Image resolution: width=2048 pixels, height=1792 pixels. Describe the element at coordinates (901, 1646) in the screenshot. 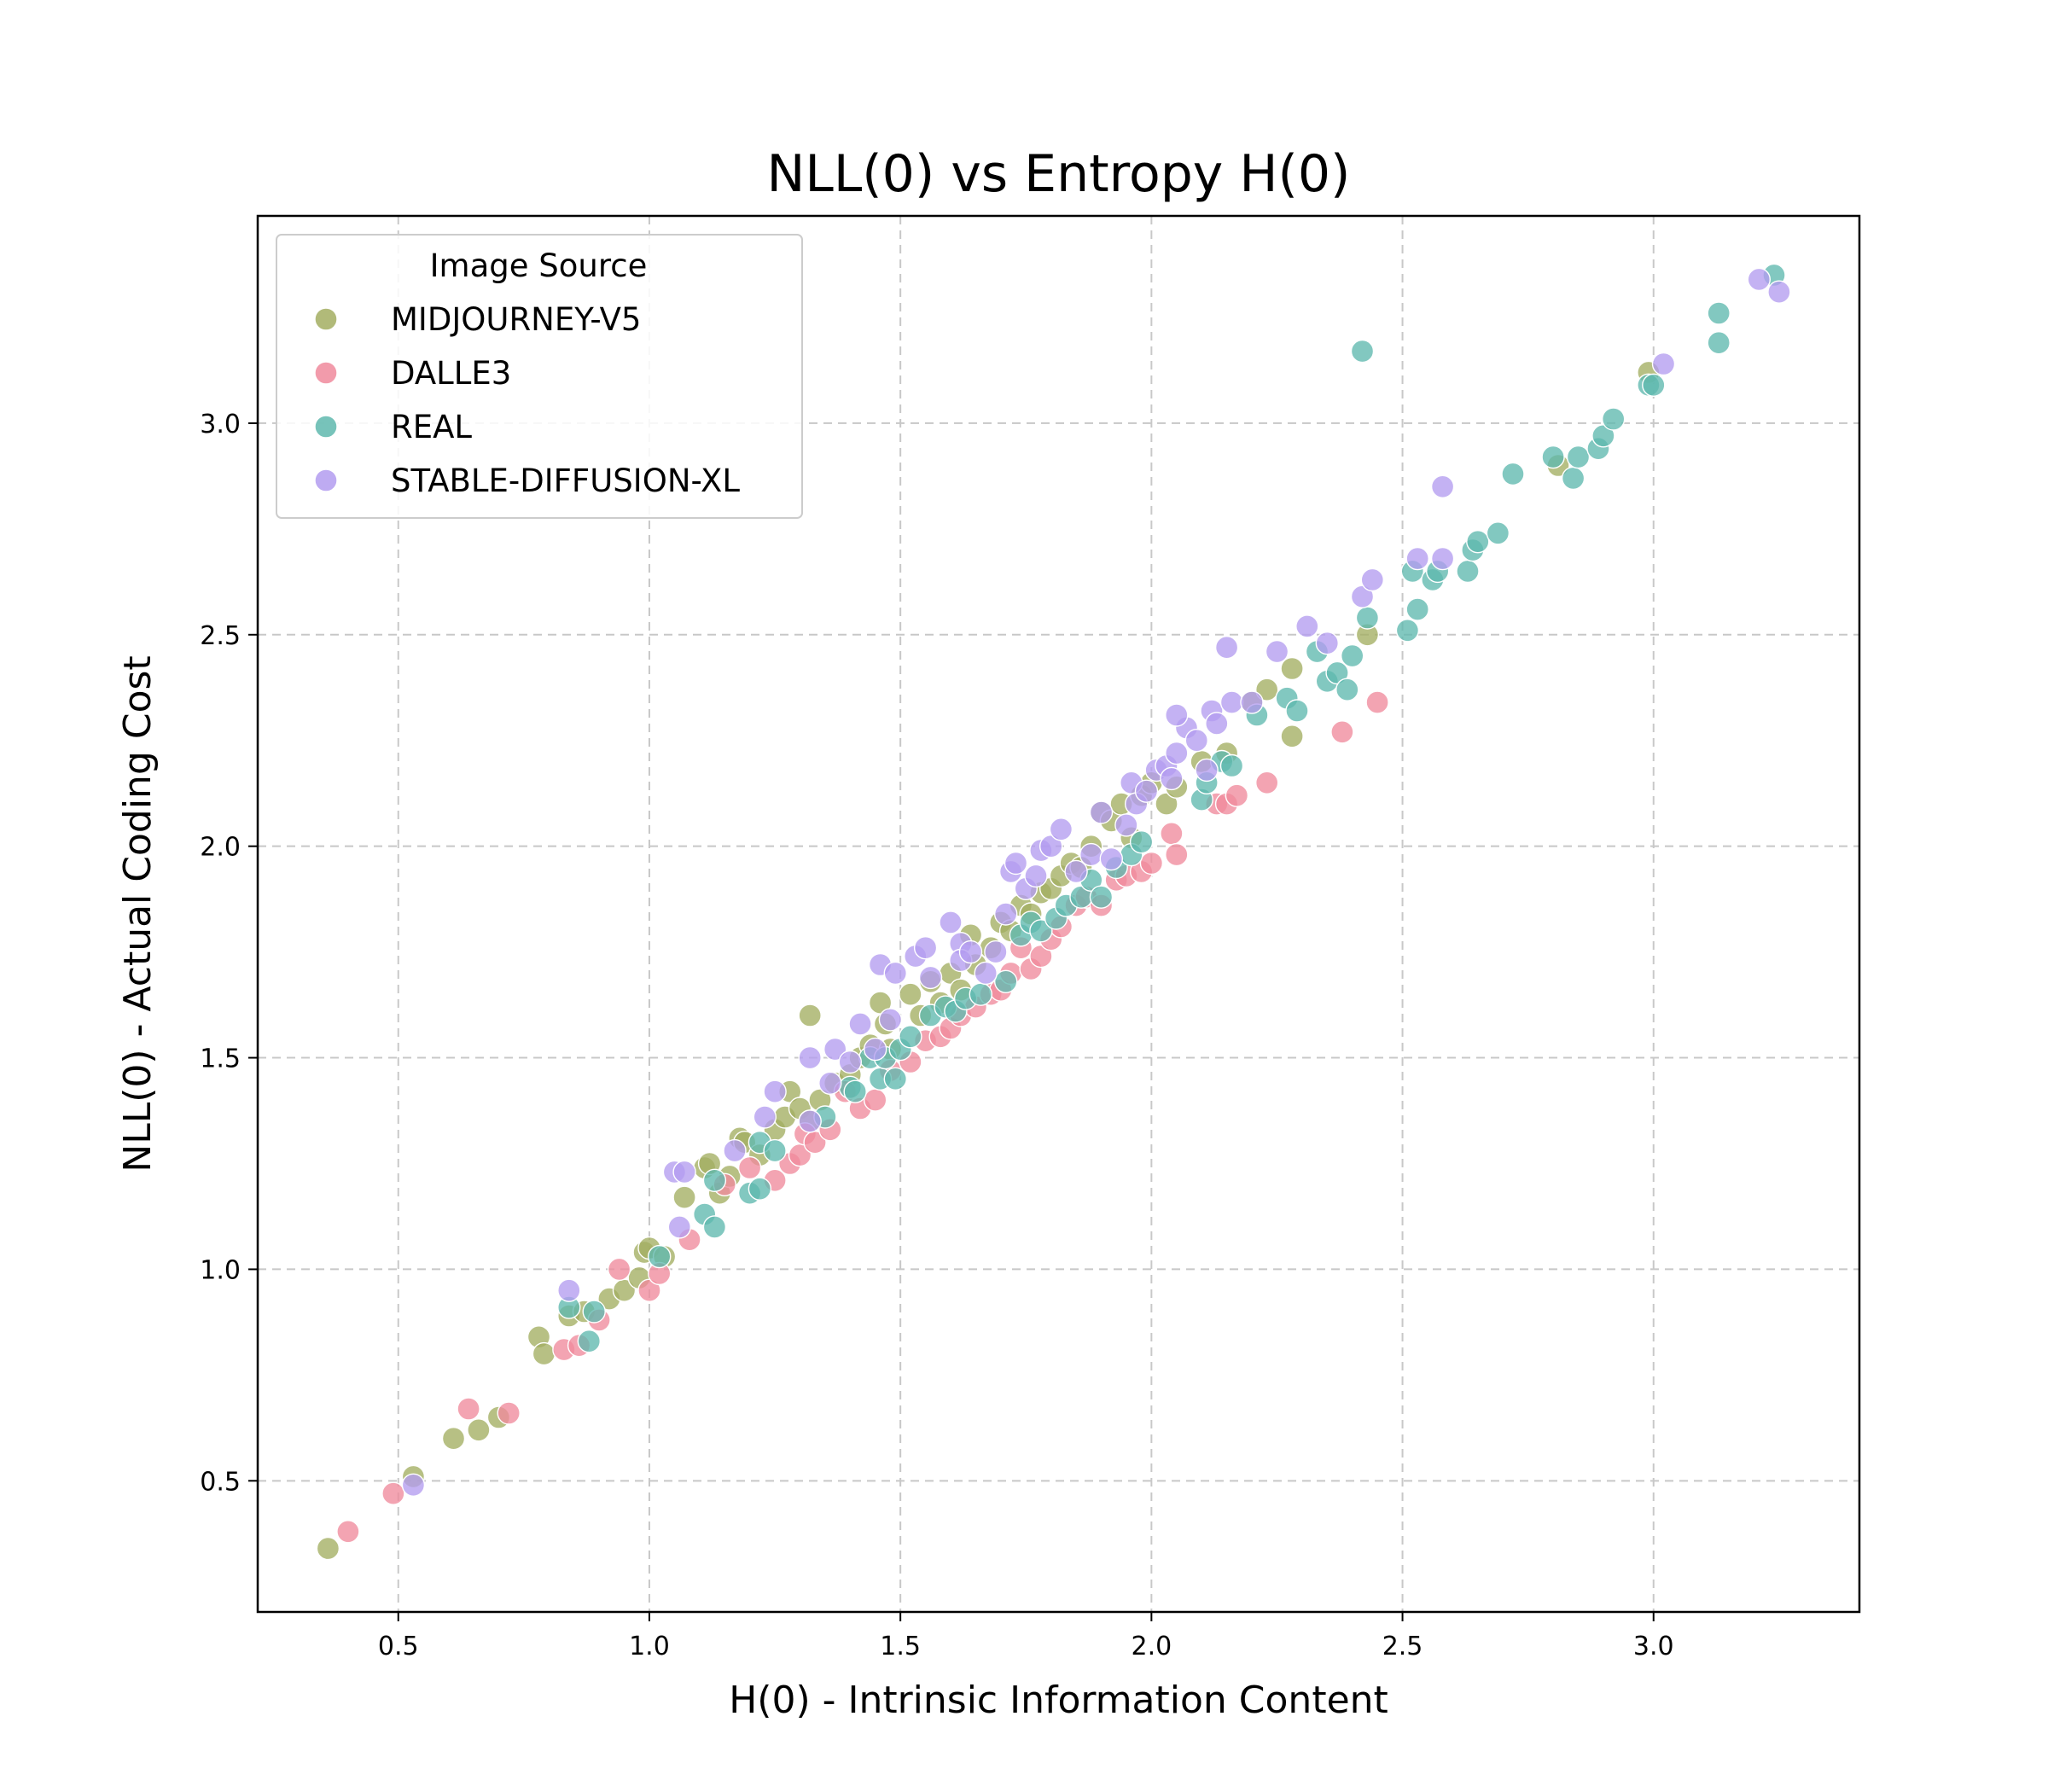

I see `x-tick-label: 1.5` at that location.